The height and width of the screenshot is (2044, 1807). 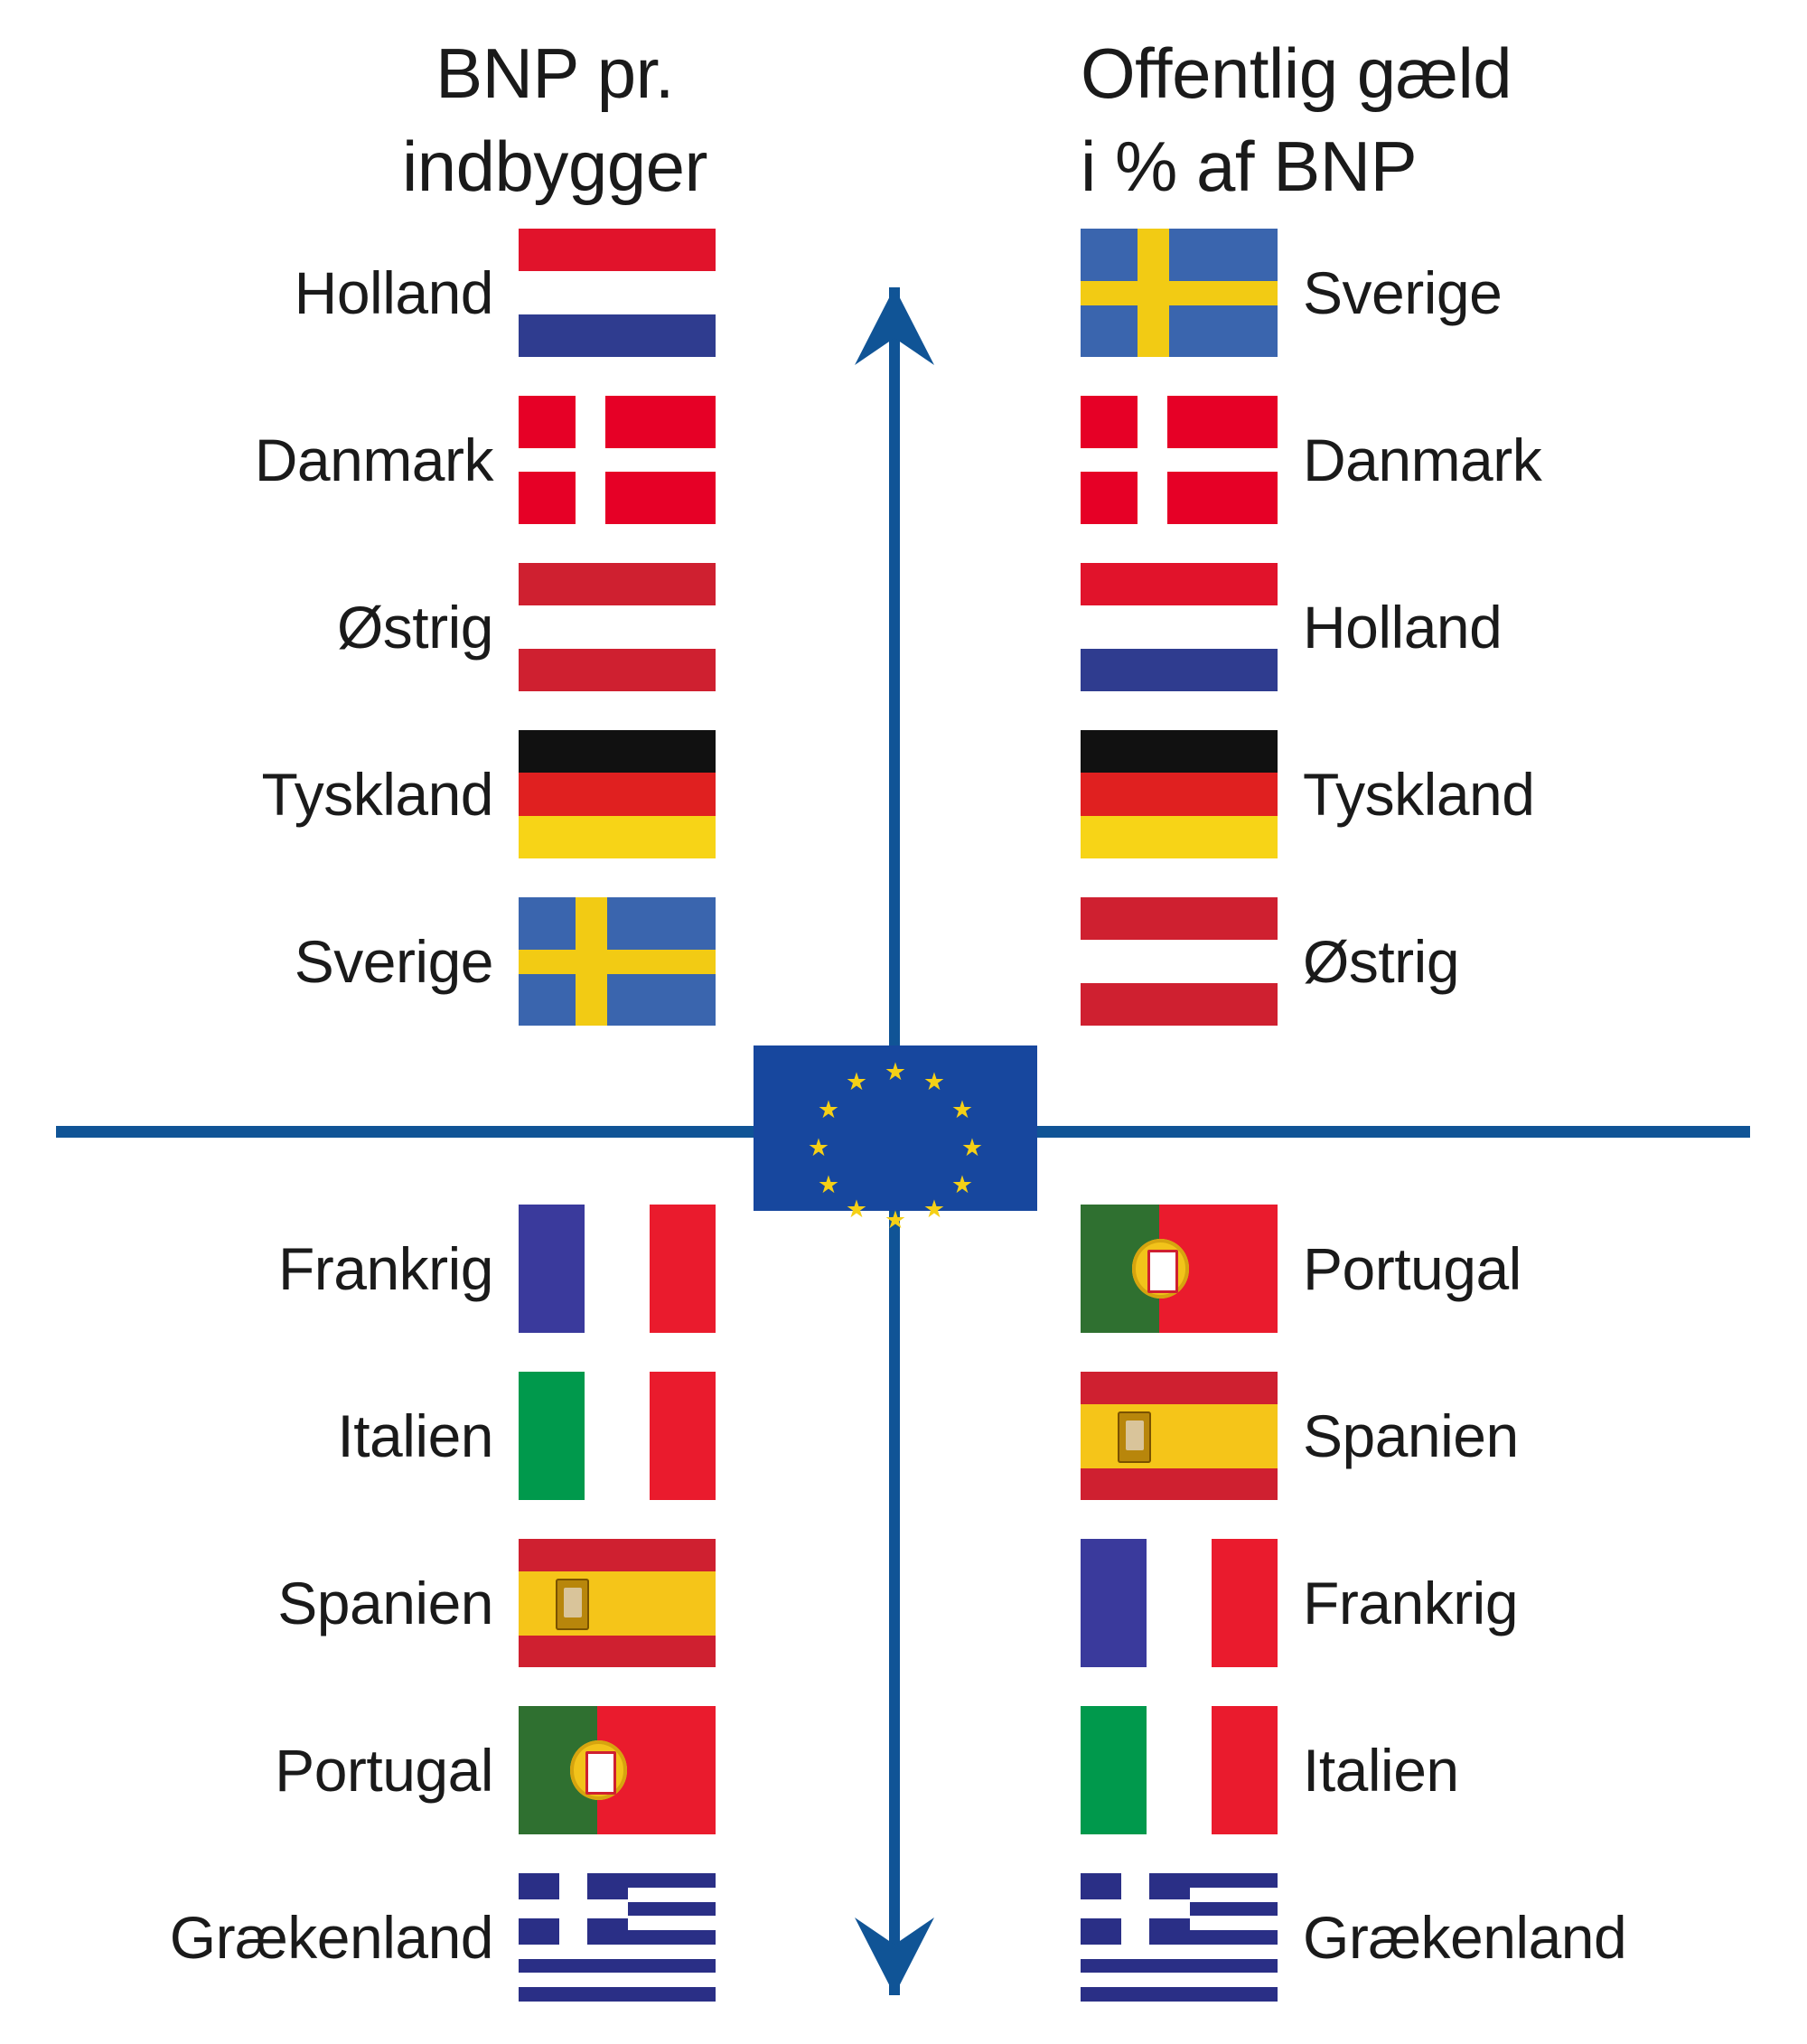 I want to click on list-item-left-2: Danmark, so click(x=412, y=460).